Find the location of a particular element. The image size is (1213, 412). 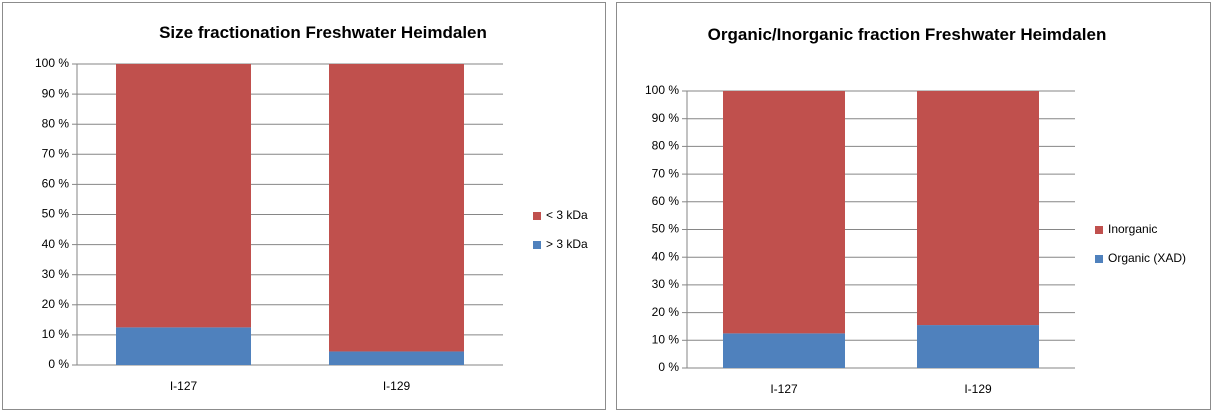

legend-label: Inorganic is located at coordinates (1132, 229).